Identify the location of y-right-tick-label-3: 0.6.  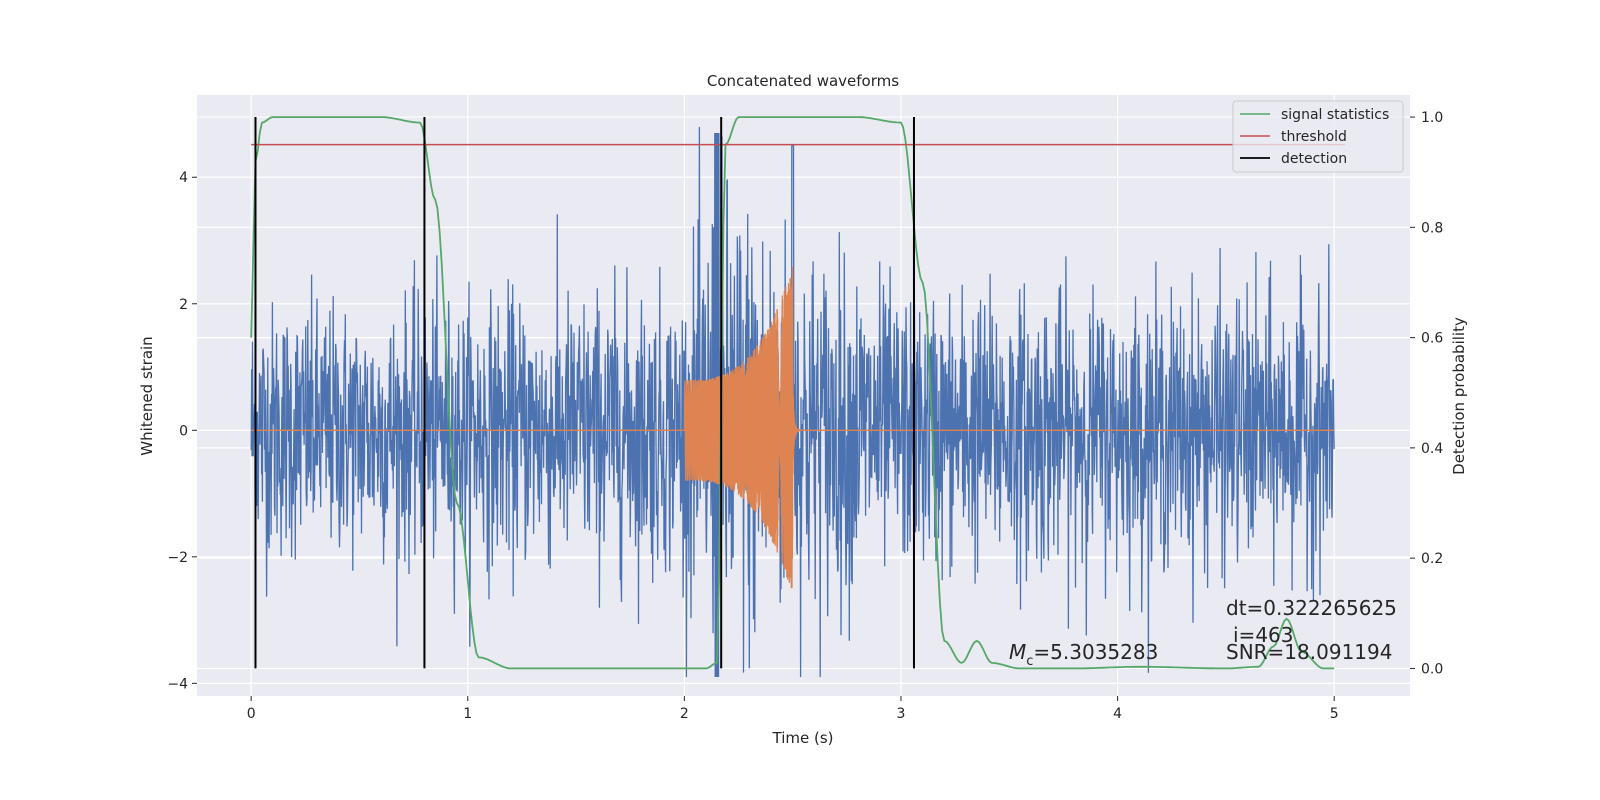
(1432, 339).